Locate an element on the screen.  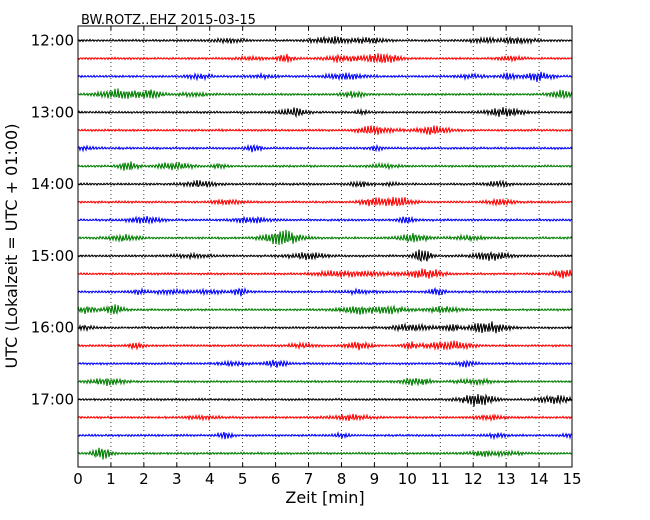
y-tick-label: 16:00 is located at coordinates (52, 328).